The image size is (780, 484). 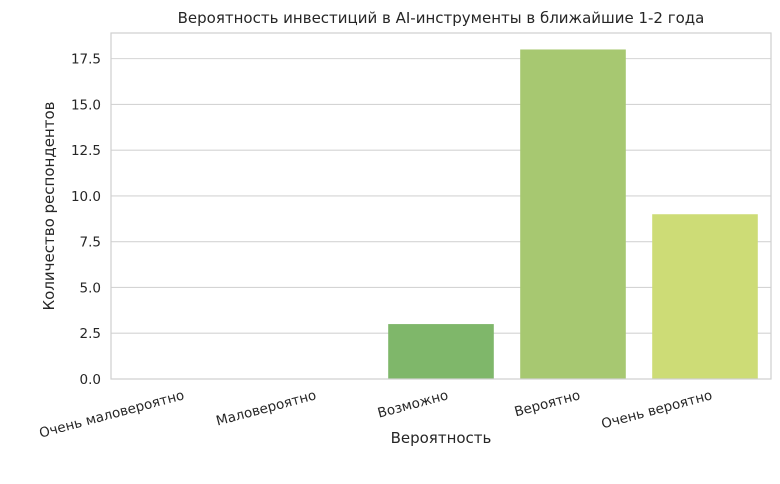 What do you see at coordinates (86, 105) in the screenshot?
I see `y-tick-label: 15.0` at bounding box center [86, 105].